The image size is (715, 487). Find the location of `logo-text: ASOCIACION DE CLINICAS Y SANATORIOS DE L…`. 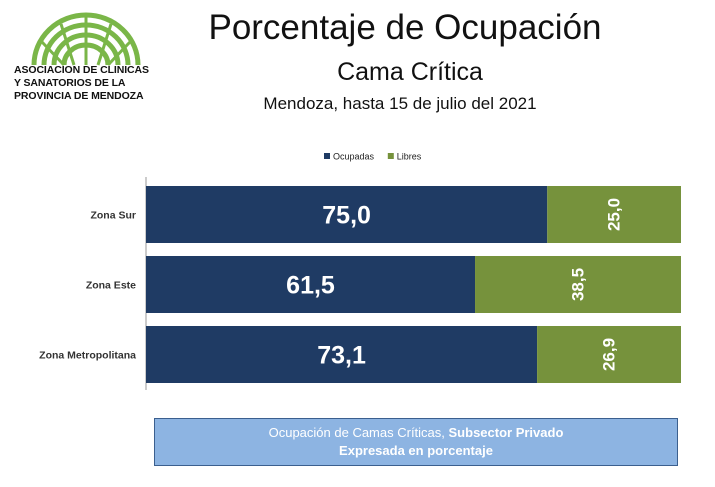

logo-text: ASOCIACION DE CLINICAS Y SANATORIOS DE L… is located at coordinates (99, 83).